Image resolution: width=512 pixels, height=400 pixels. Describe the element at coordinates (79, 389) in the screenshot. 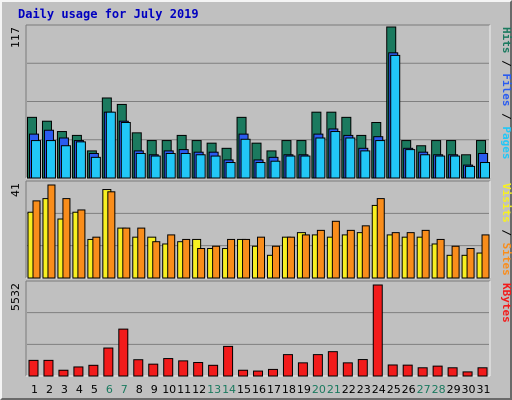

I see `x-tick-label: 4` at that location.